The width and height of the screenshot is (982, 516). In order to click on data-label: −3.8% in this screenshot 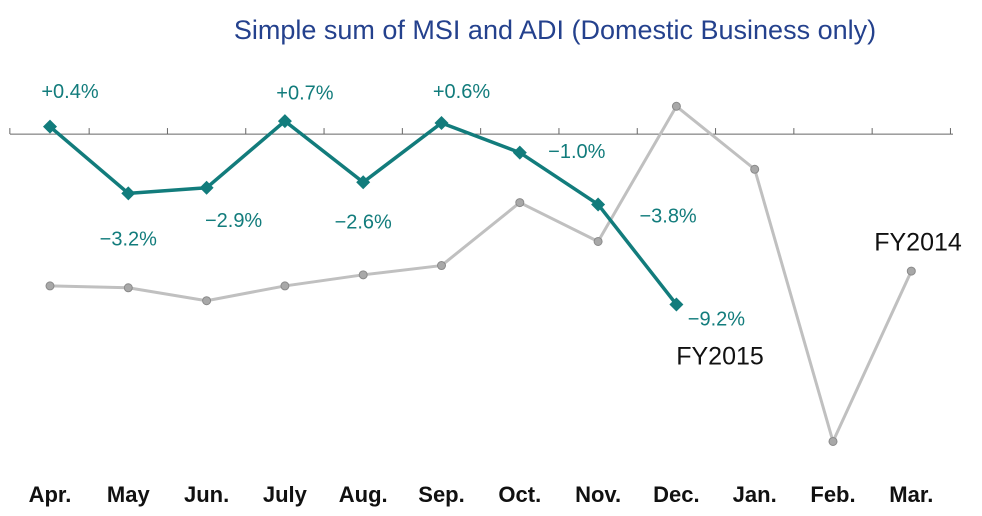, I will do `click(667, 217)`.